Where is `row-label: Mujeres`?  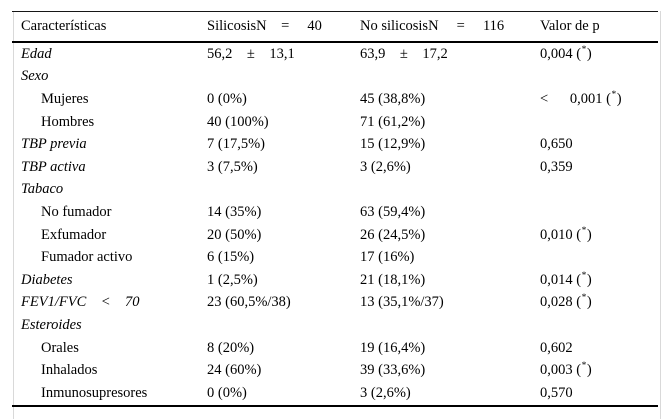
row-label: Mujeres is located at coordinates (65, 98).